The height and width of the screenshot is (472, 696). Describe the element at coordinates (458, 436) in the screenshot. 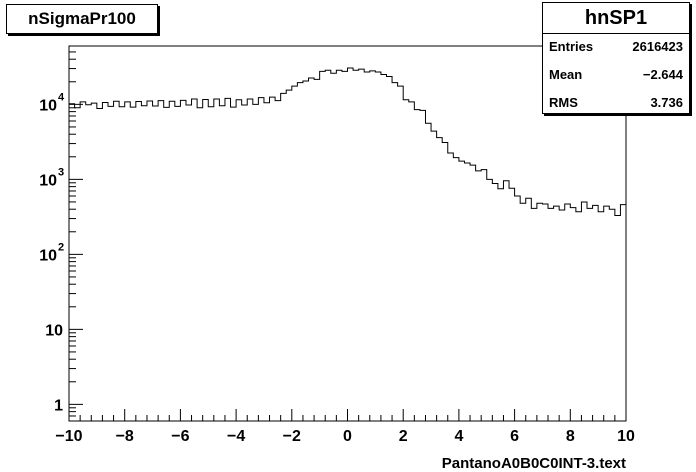

I see `x-tick-label: 4` at that location.